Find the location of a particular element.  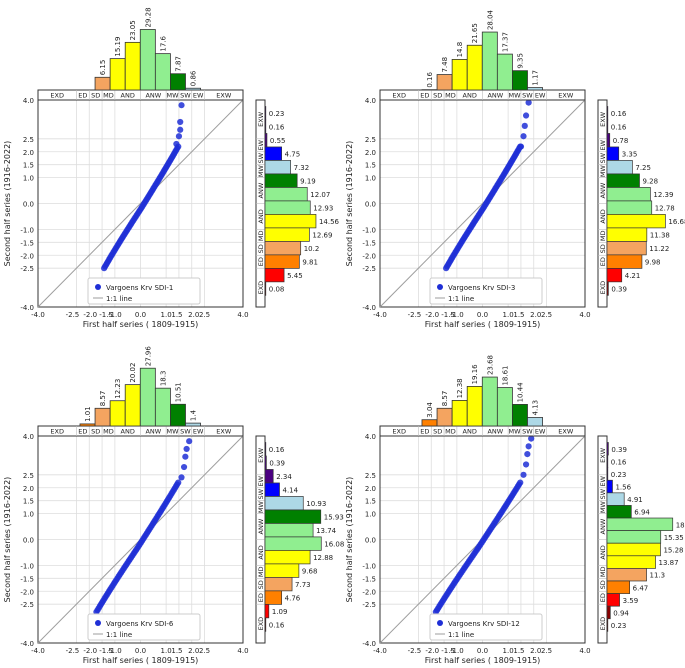

top-hist-label: 12.38 is located at coordinates (460, 388).